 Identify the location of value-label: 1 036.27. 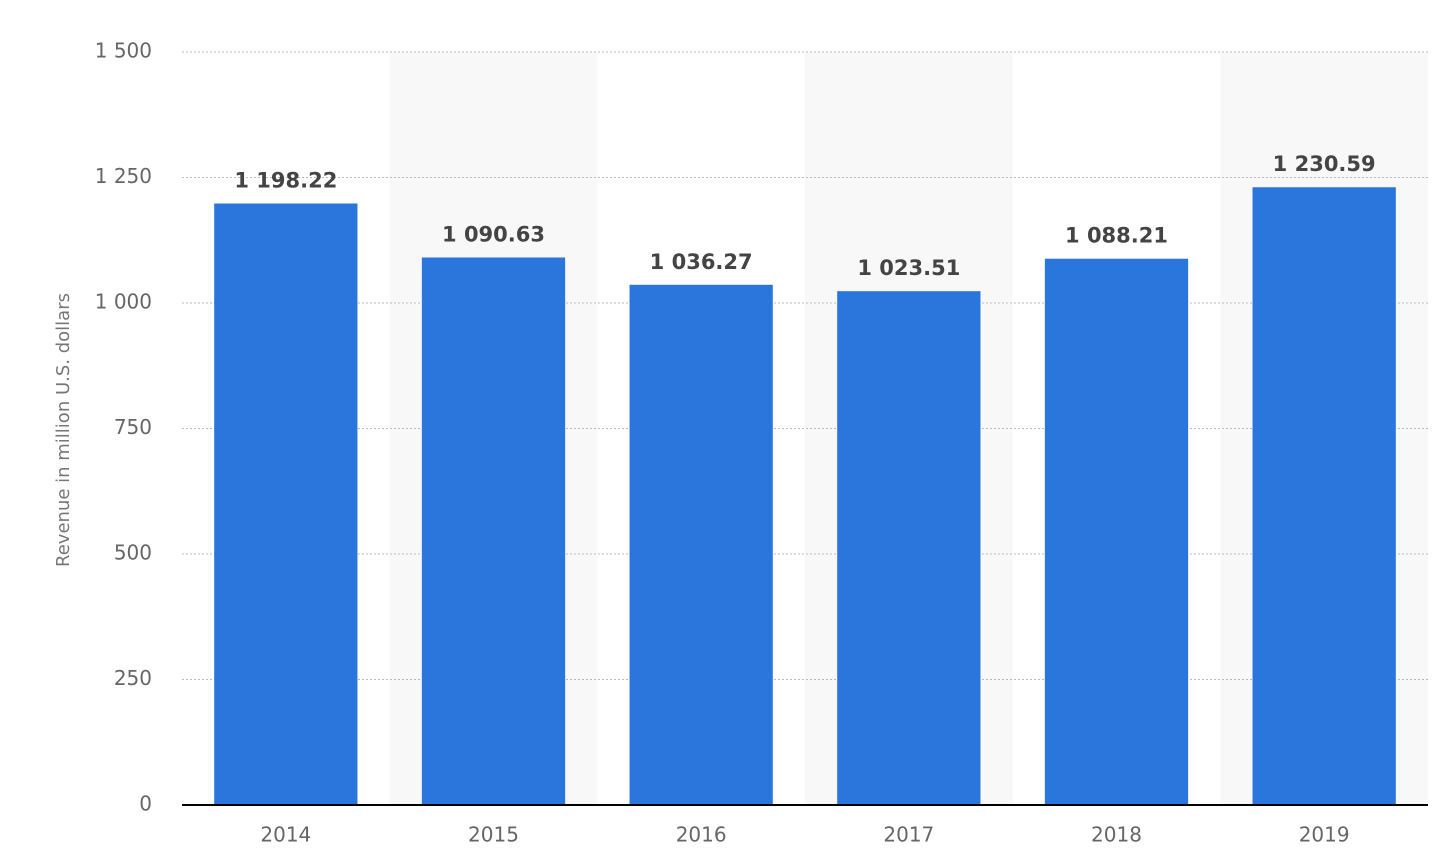
(701, 262).